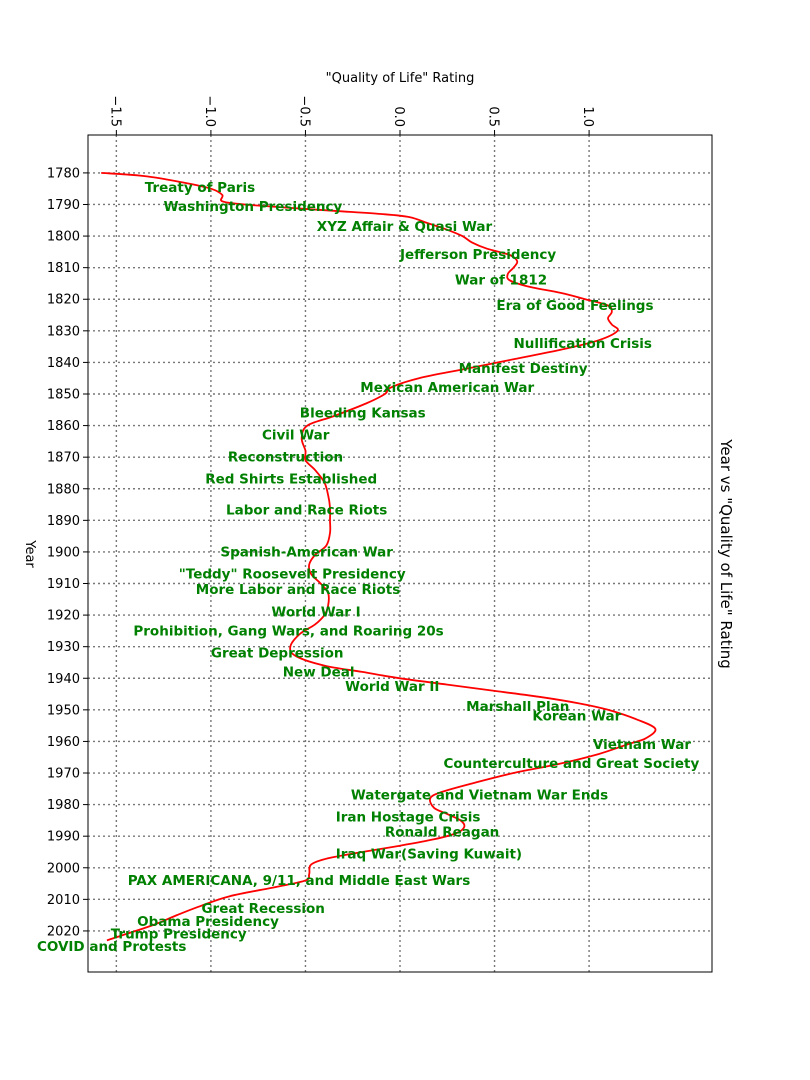 Image resolution: width=810 pixels, height=1080 pixels. What do you see at coordinates (63, 394) in the screenshot?
I see `y-tick-label: 1850` at bounding box center [63, 394].